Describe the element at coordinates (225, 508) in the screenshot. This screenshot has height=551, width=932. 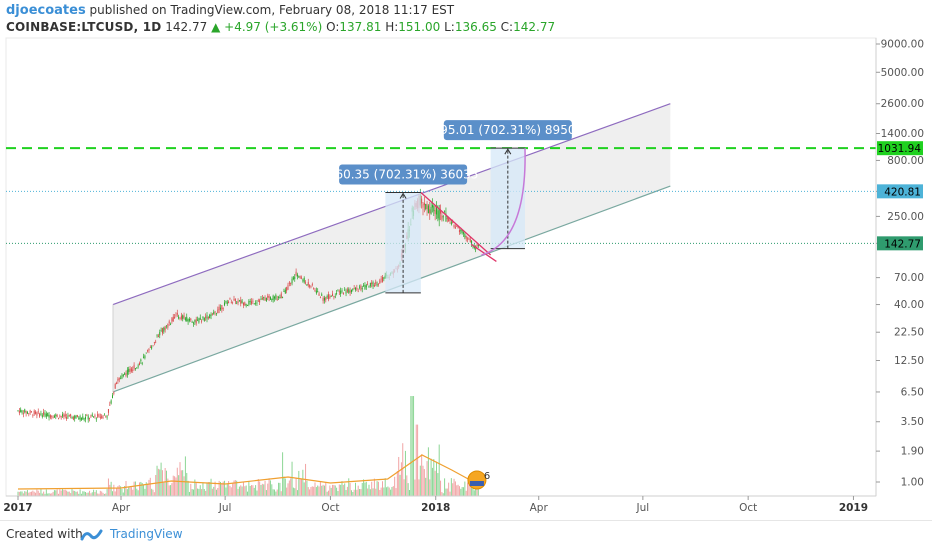
I see `time-tick-label: Jul` at that location.